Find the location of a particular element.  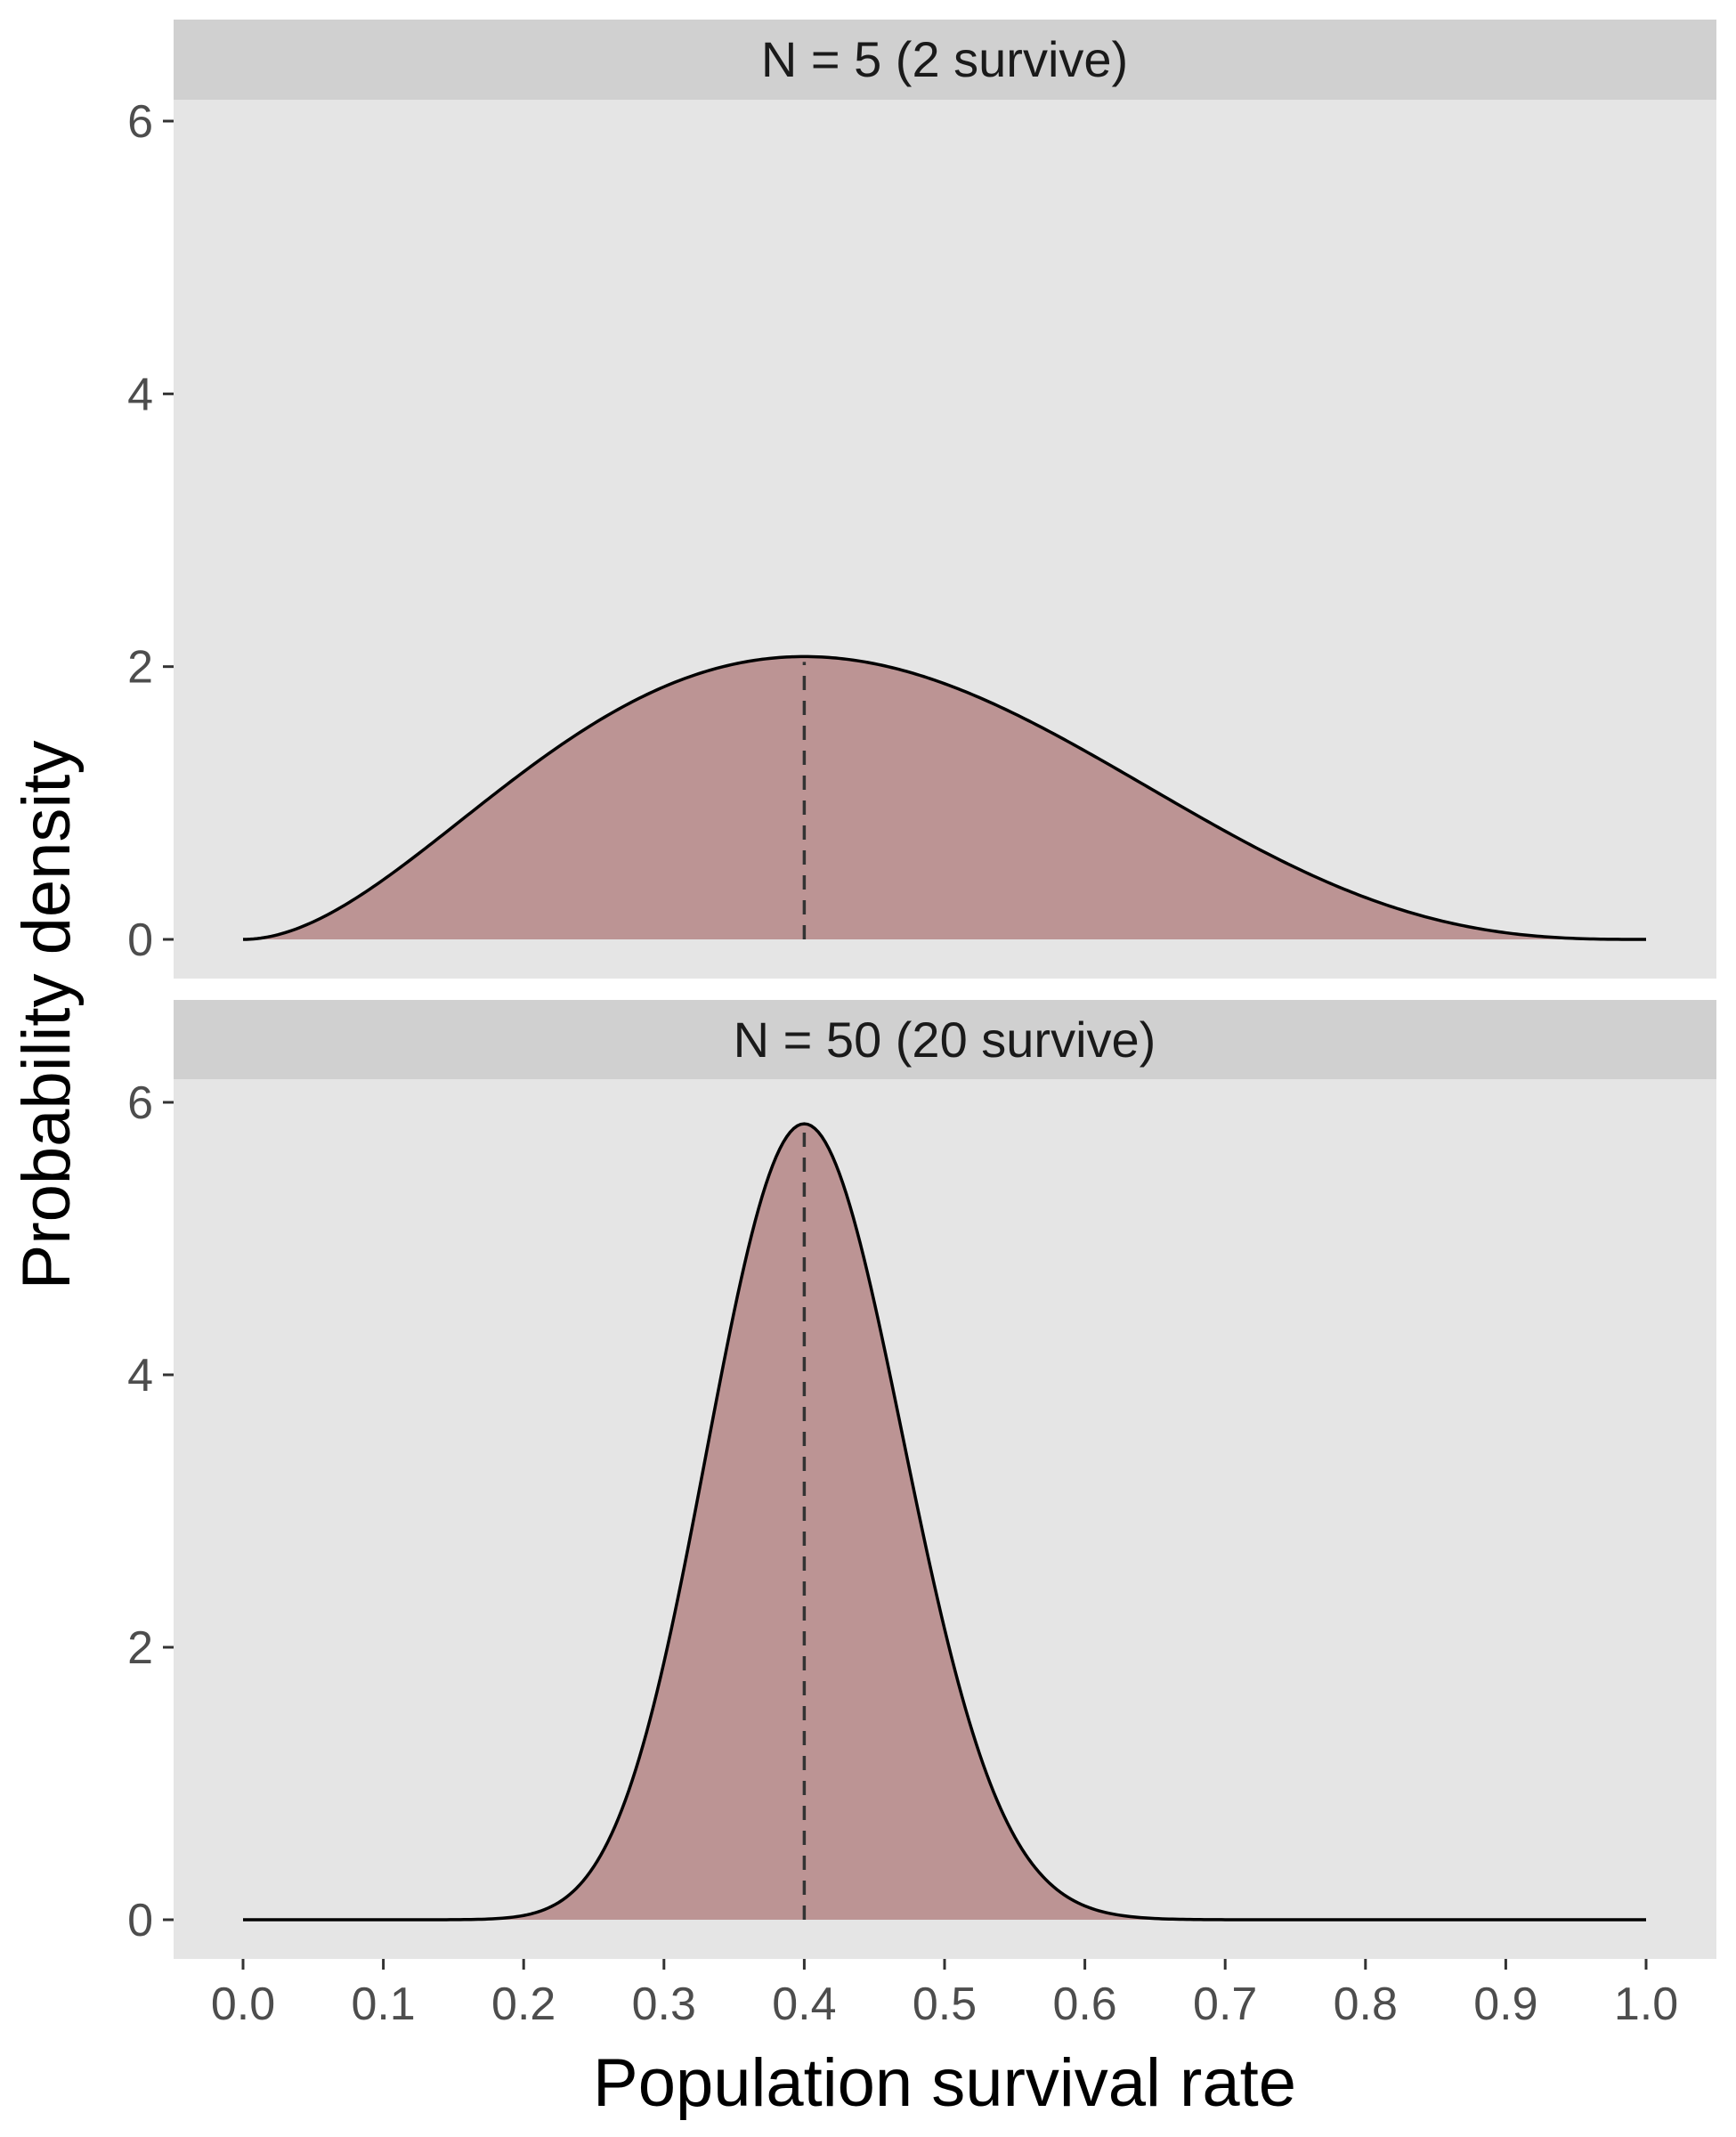

density-curve-top is located at coordinates (944, 797).